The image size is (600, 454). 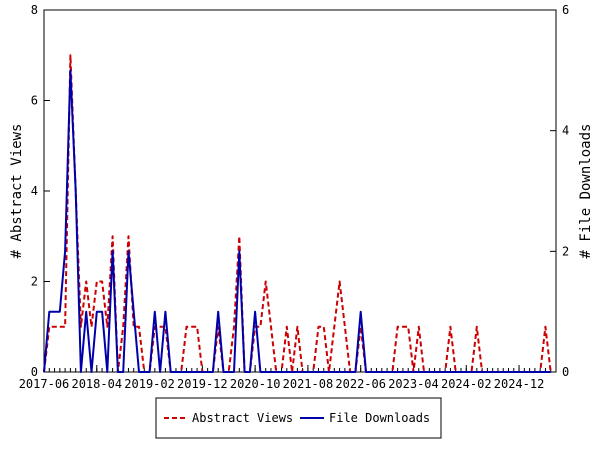 What do you see at coordinates (413, 384) in the screenshot?
I see `x-tick-label: 2023-04` at bounding box center [413, 384].